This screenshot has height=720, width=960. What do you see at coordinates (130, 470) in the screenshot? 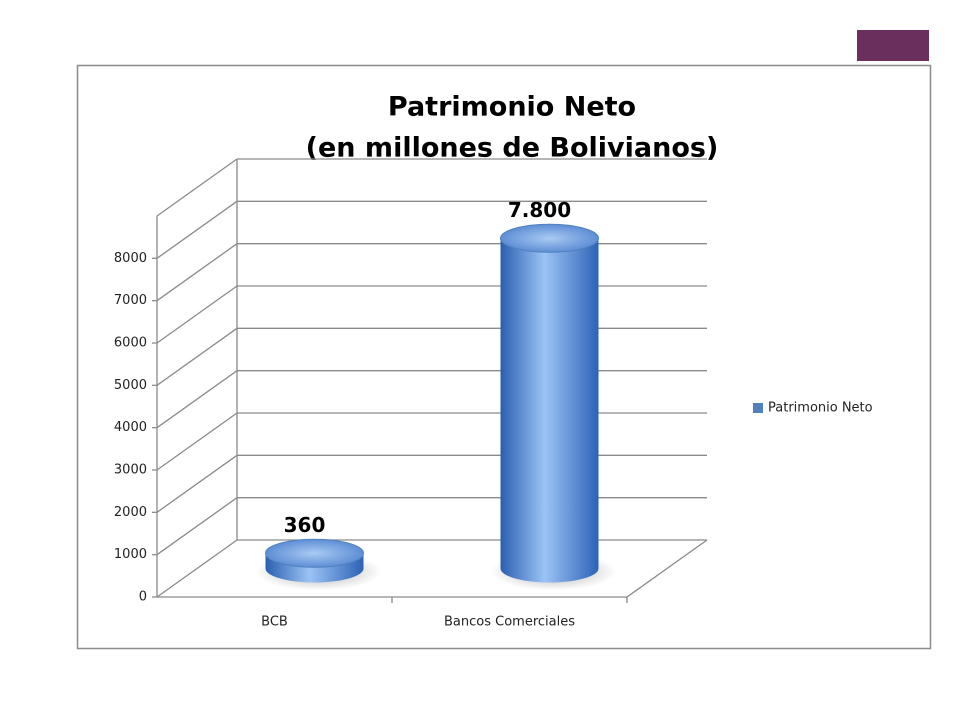
I see `y-tick-label: 3000` at bounding box center [130, 470].